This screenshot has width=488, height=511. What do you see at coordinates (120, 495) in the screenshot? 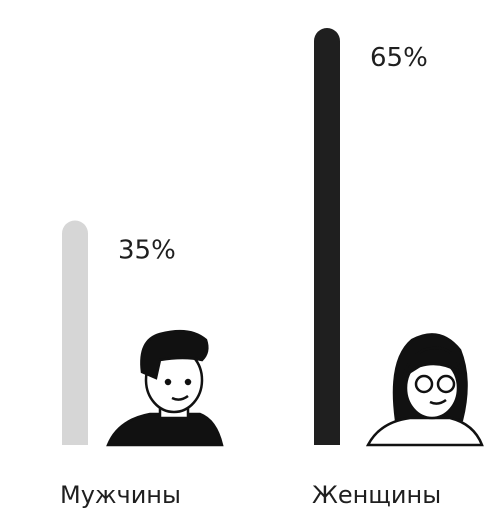
I see `category-label: Мужчины` at bounding box center [120, 495].